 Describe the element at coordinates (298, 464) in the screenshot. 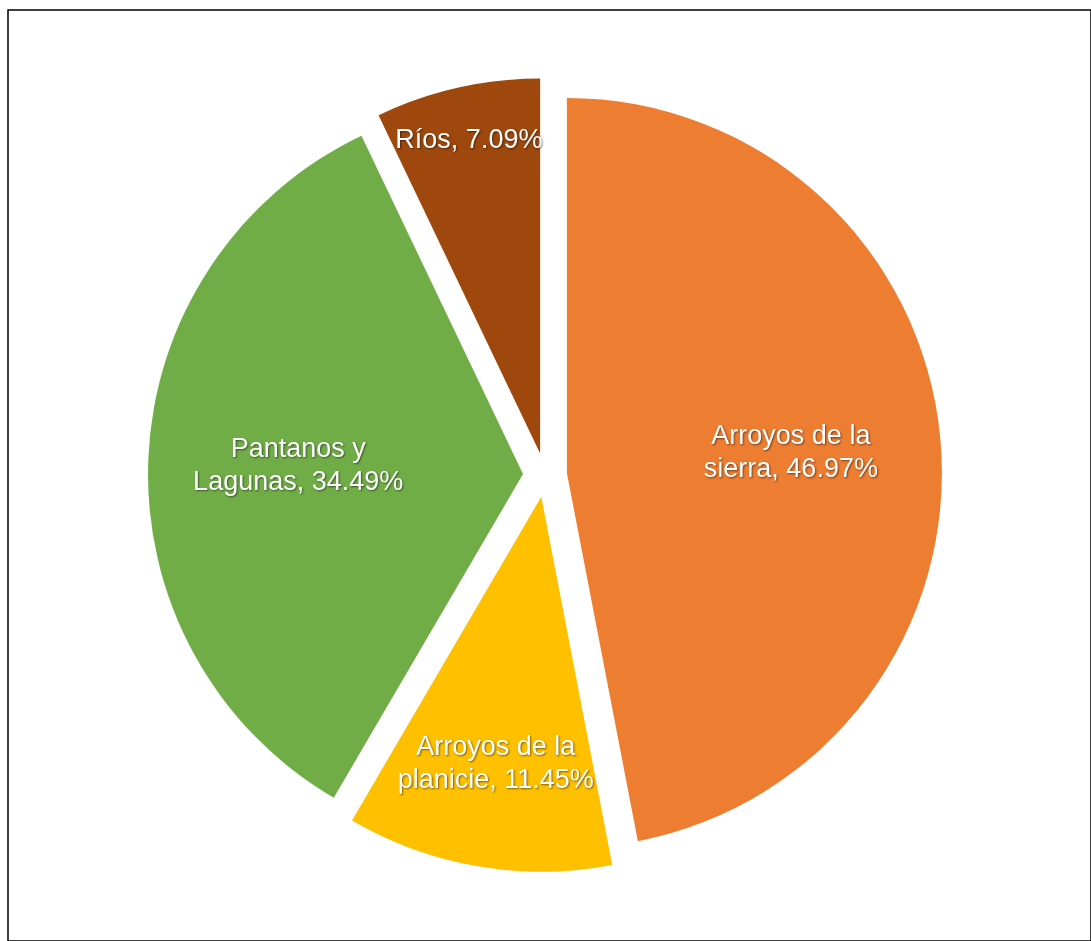

I see `slice-label: Pantanos y Lagunas, 34.49%` at that location.